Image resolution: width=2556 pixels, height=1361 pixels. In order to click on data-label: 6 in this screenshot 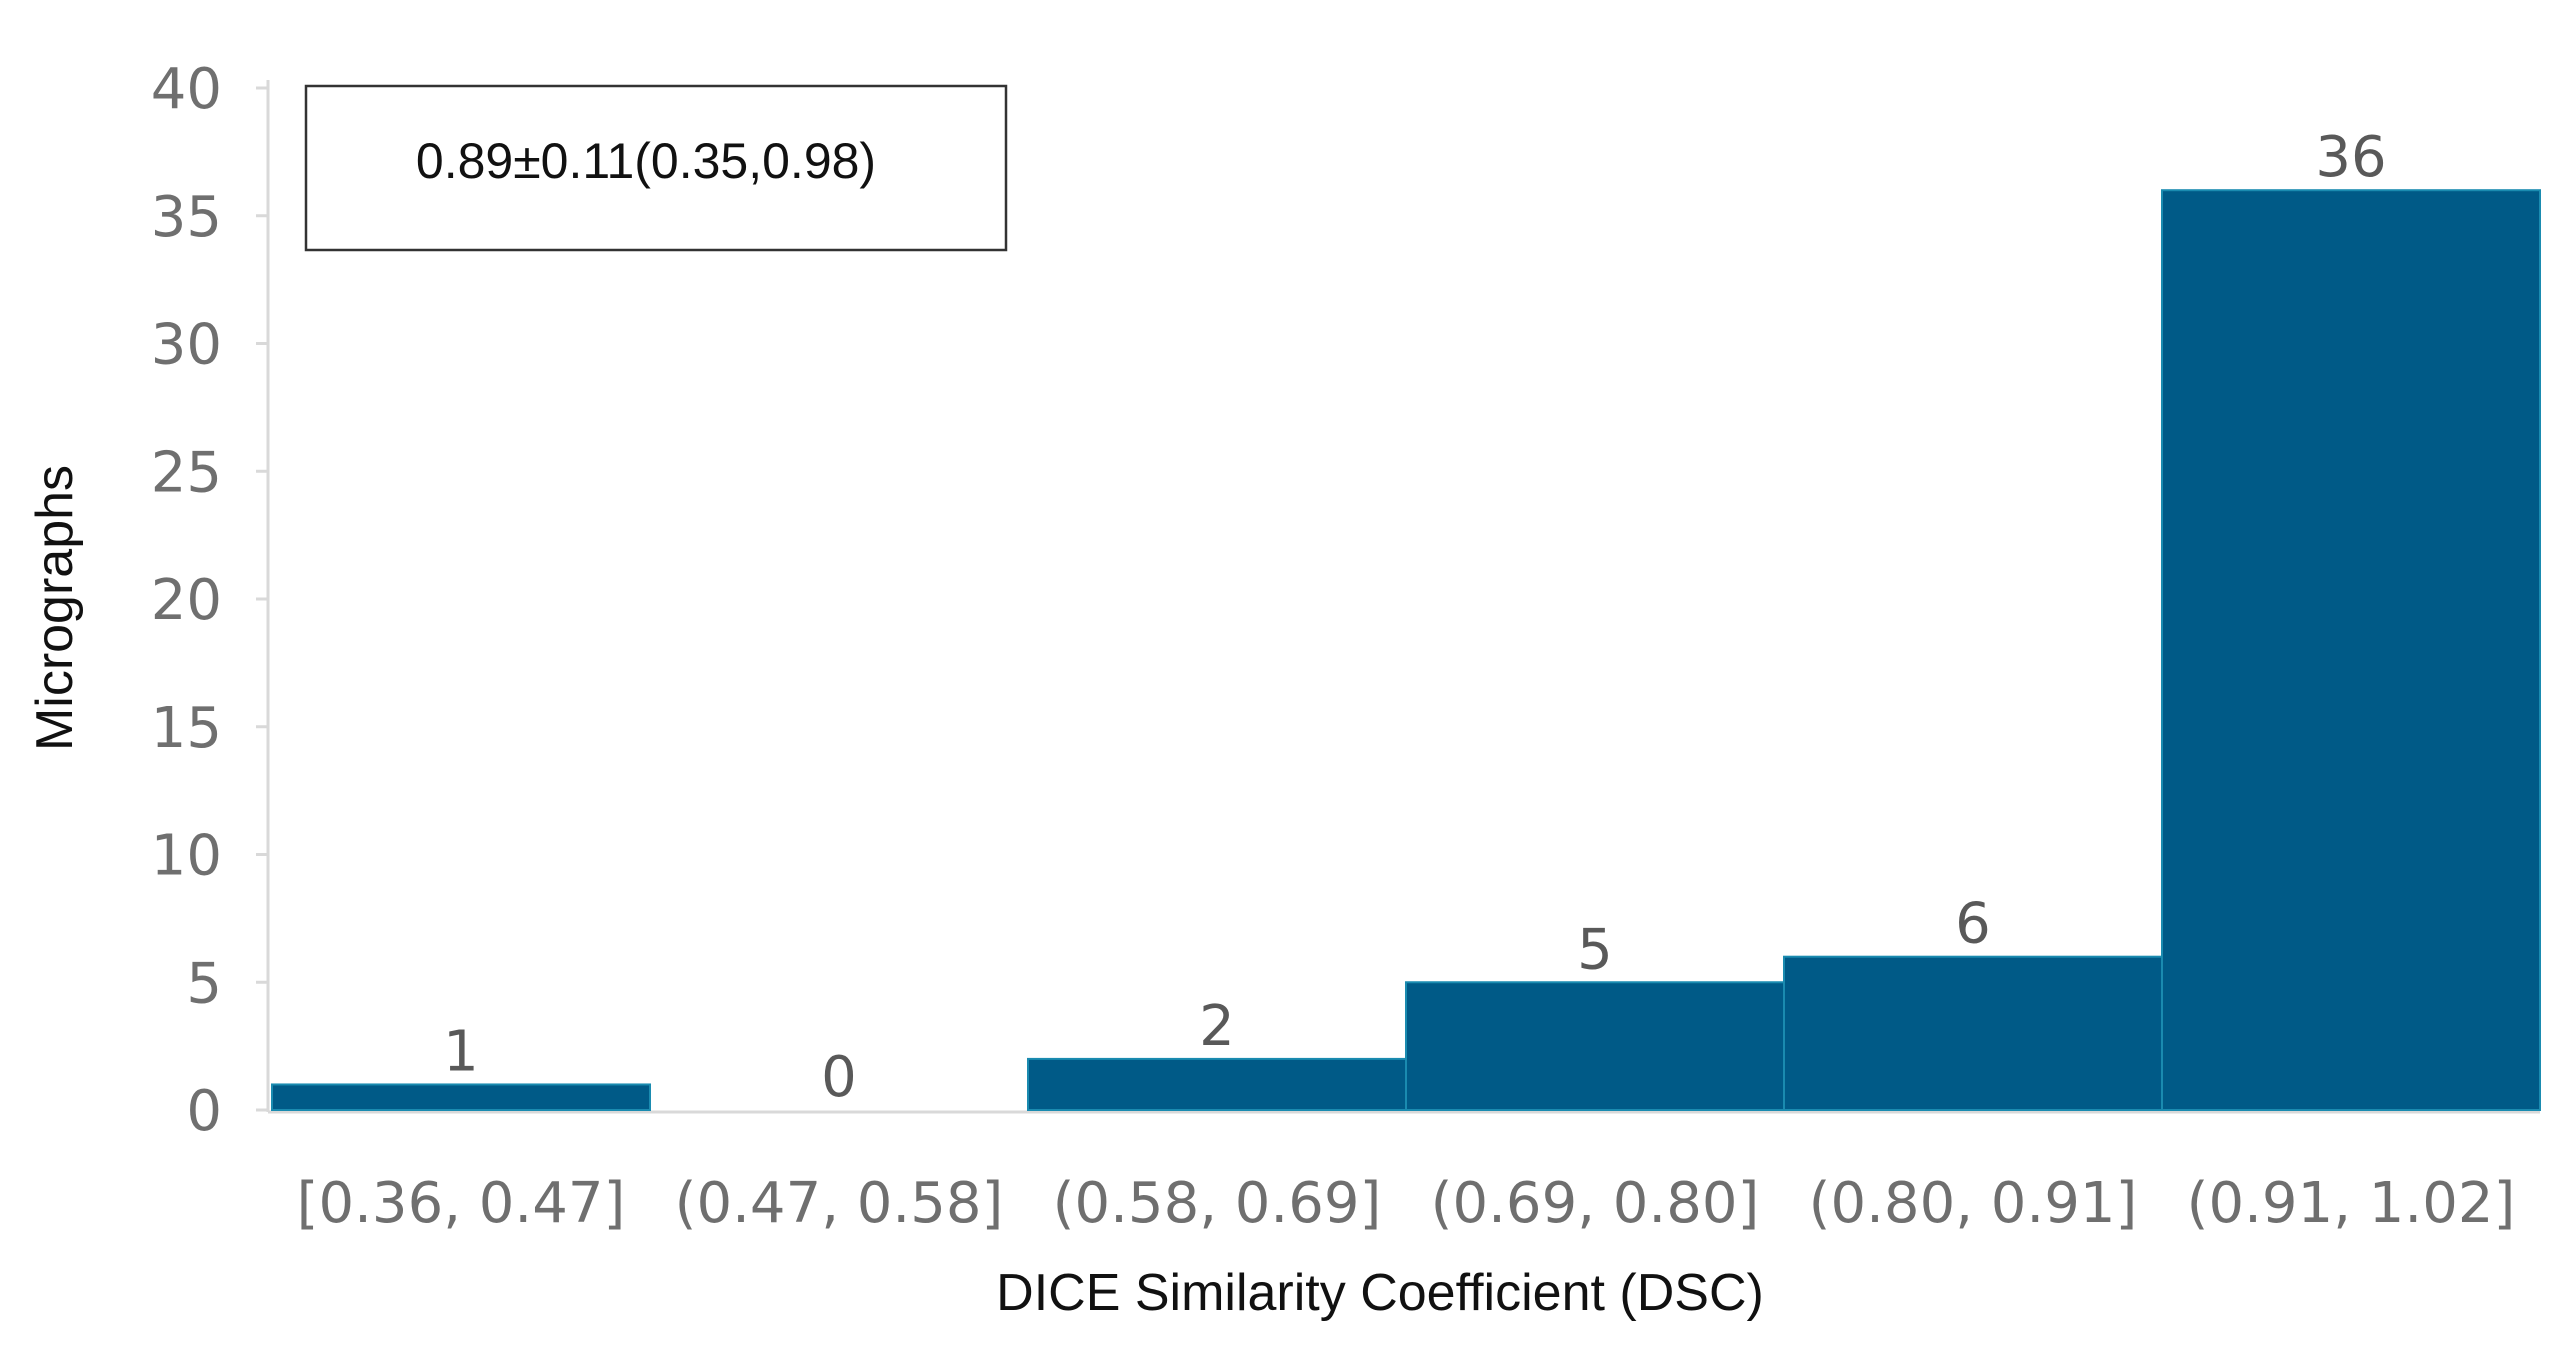, I will do `click(1973, 924)`.